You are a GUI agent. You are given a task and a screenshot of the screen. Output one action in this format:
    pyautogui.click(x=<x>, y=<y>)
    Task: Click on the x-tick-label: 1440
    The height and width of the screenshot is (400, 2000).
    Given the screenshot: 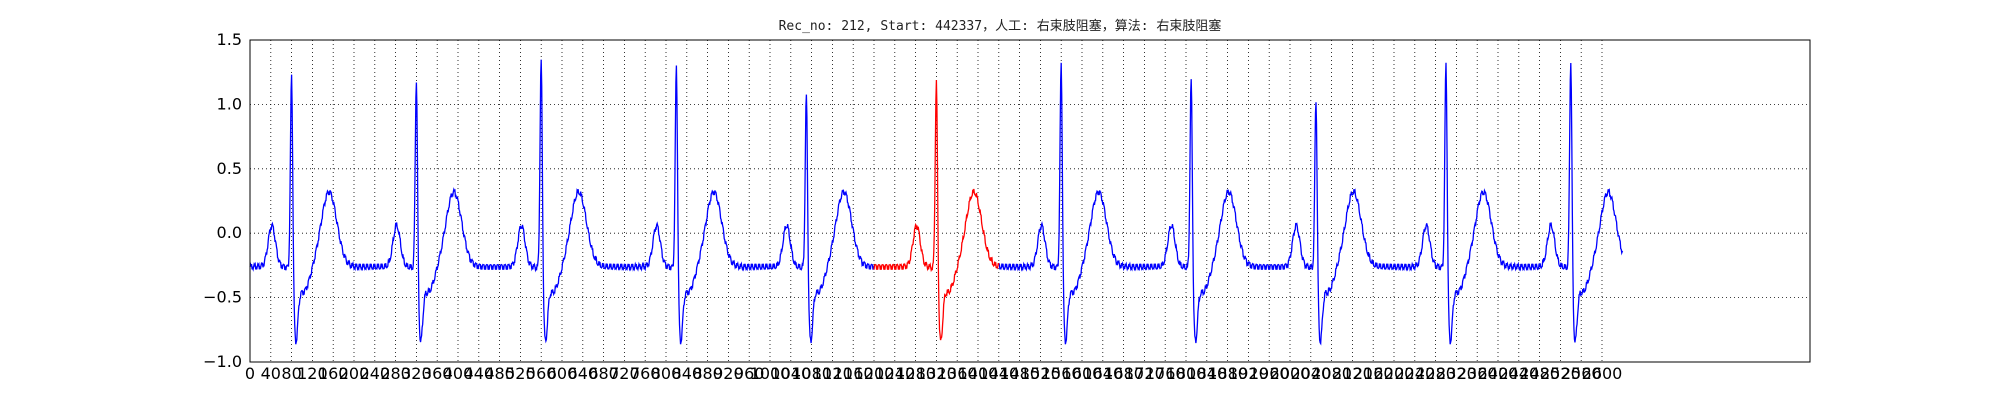 What is the action you would take?
    pyautogui.click(x=998, y=373)
    